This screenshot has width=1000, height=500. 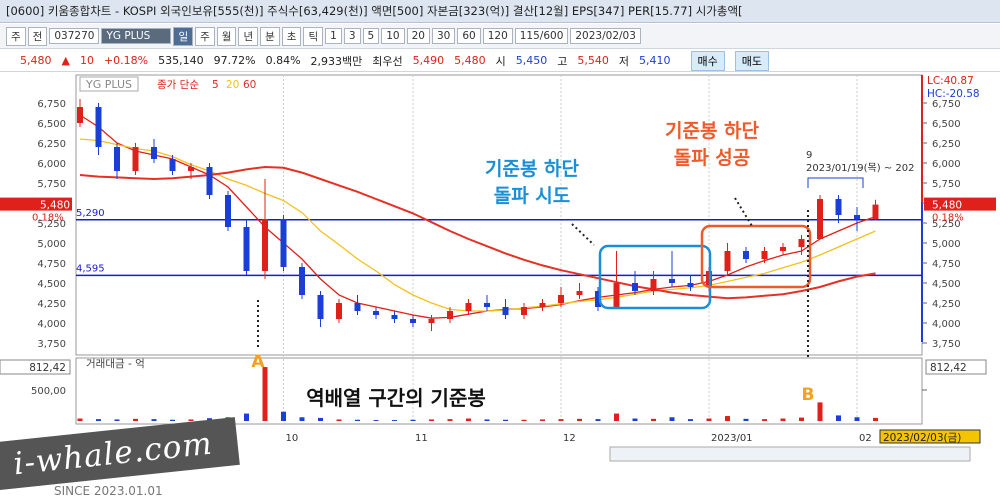 I want to click on price-tag-change: 0.18%, so click(x=948, y=218).